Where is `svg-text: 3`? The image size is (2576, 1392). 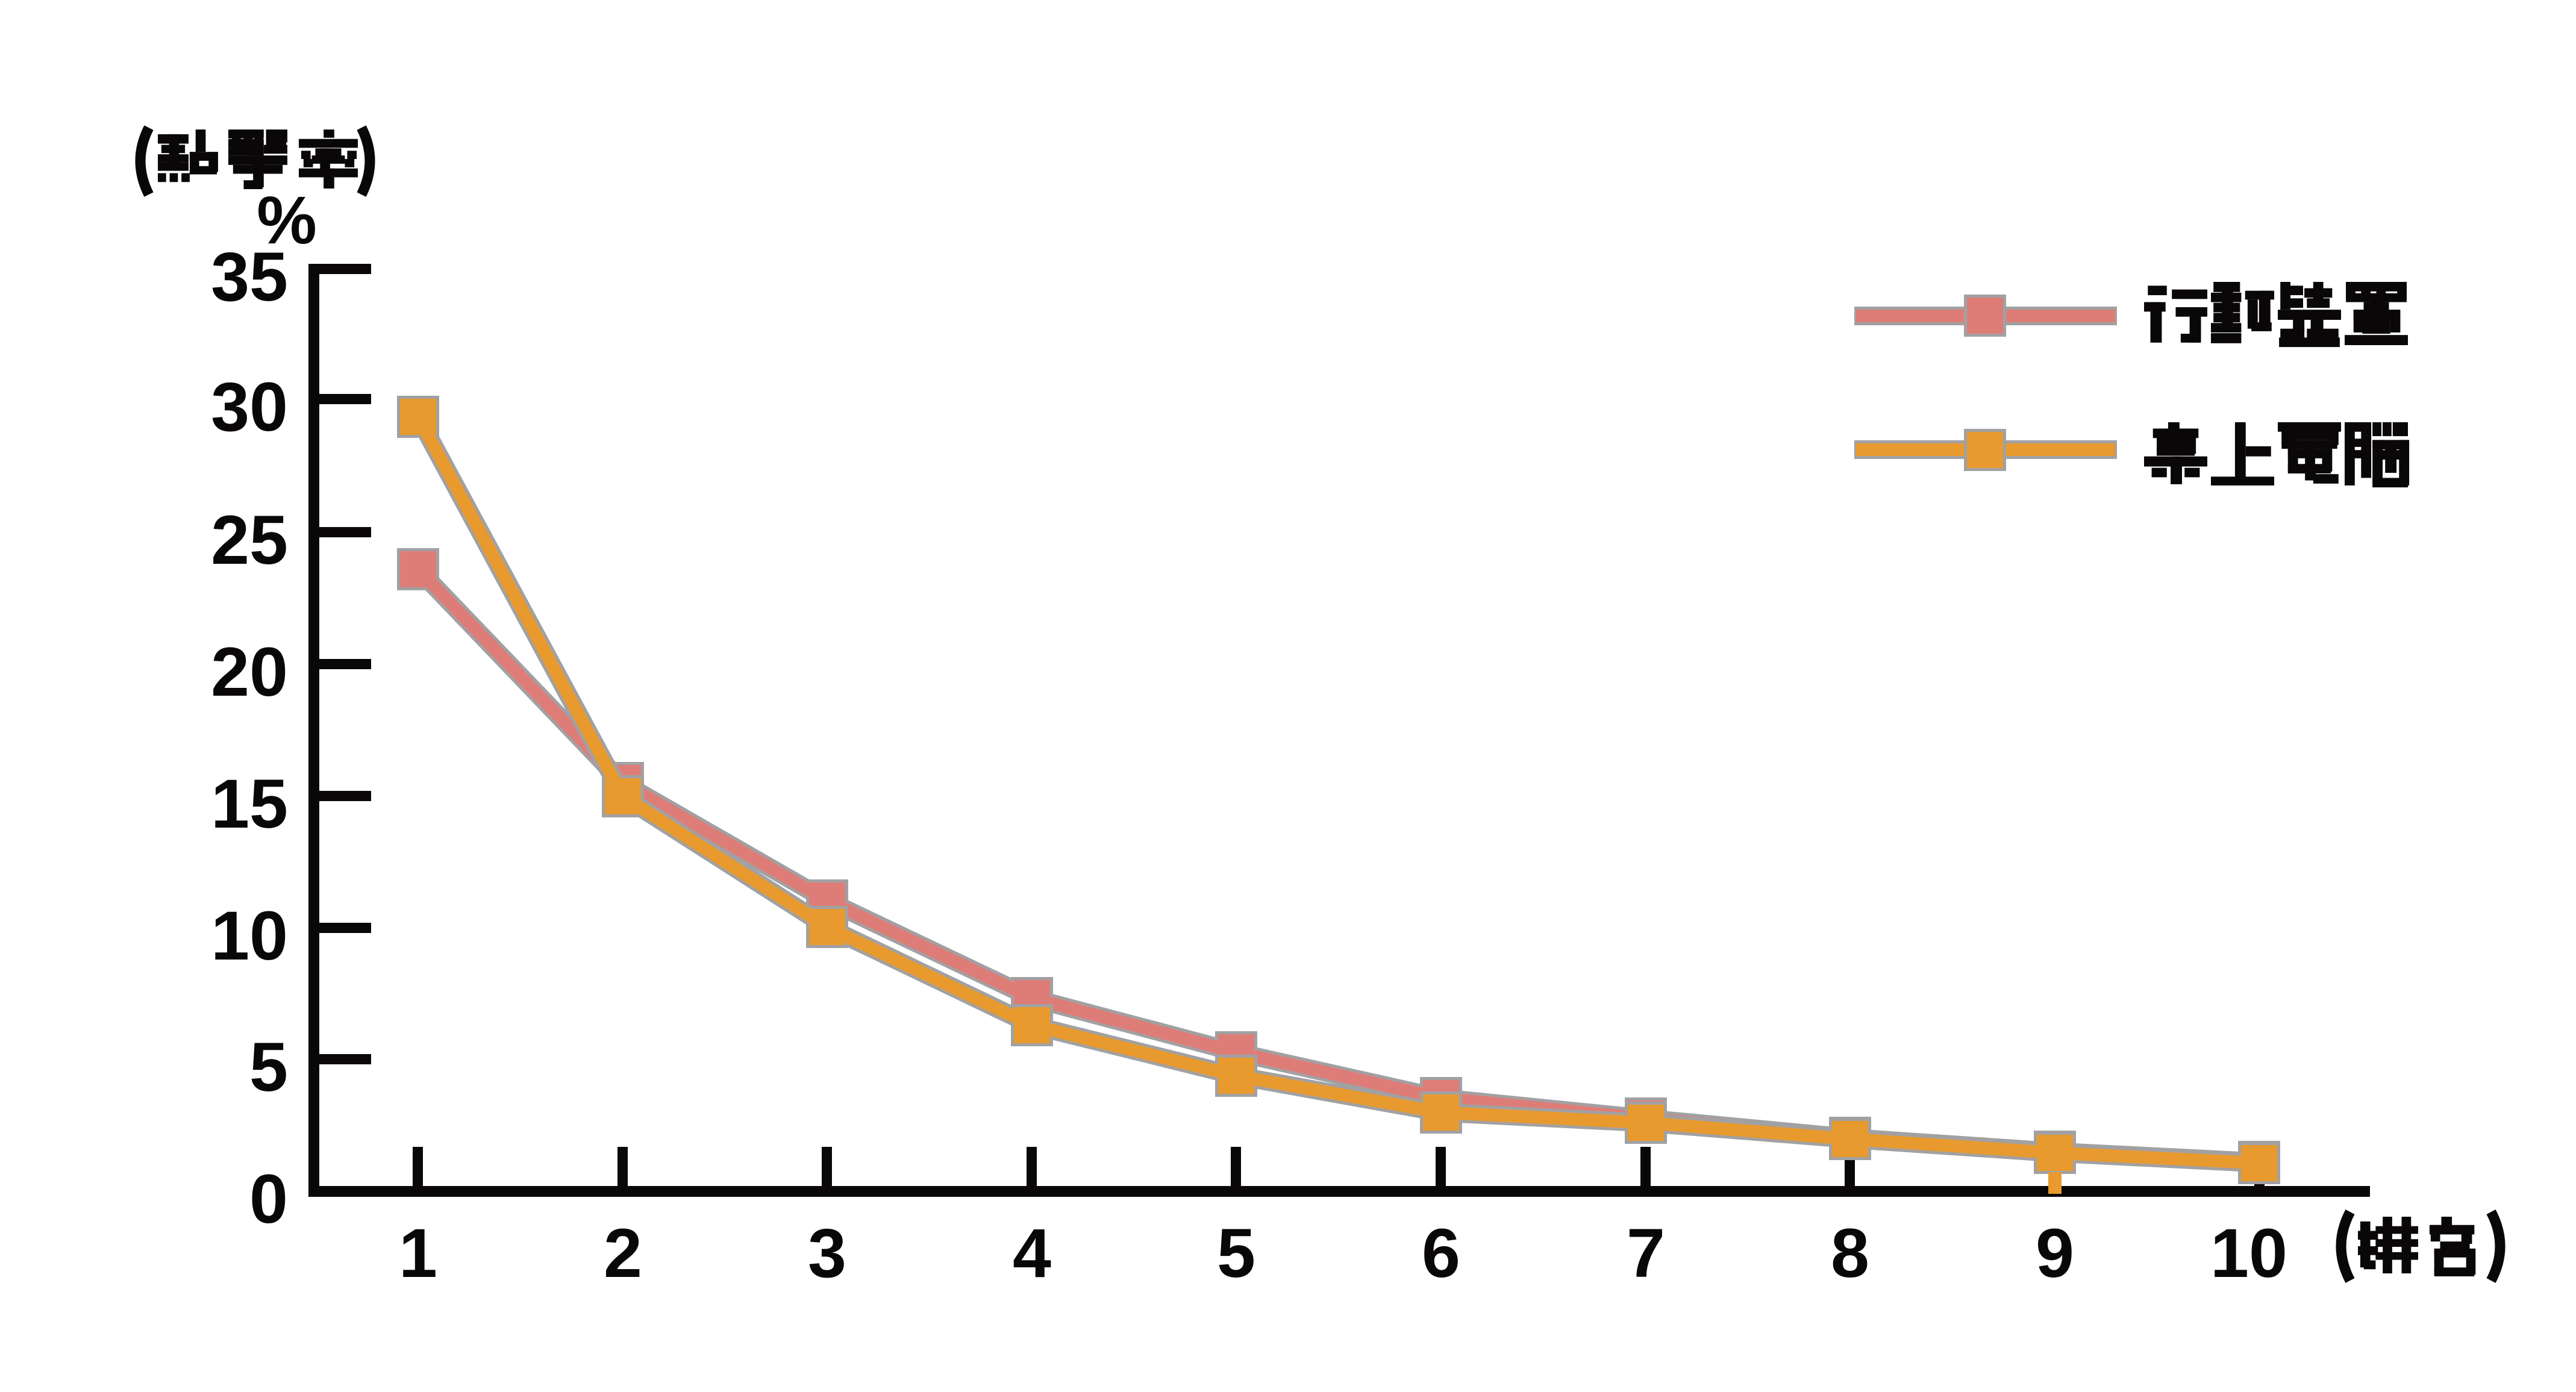 svg-text: 3 is located at coordinates (827, 1253).